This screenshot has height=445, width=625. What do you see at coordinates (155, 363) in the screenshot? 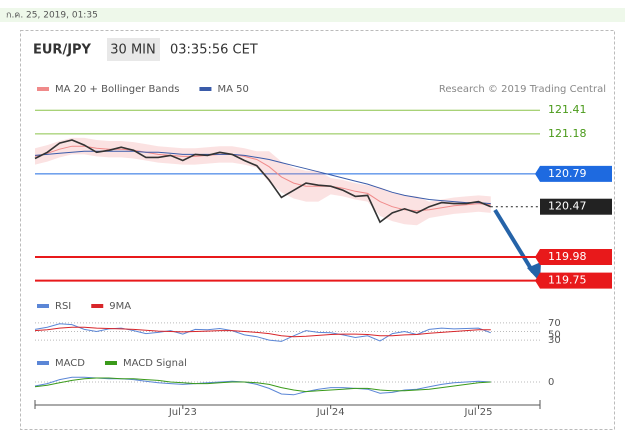
I see `legend-label: MACD Signal` at bounding box center [155, 363].